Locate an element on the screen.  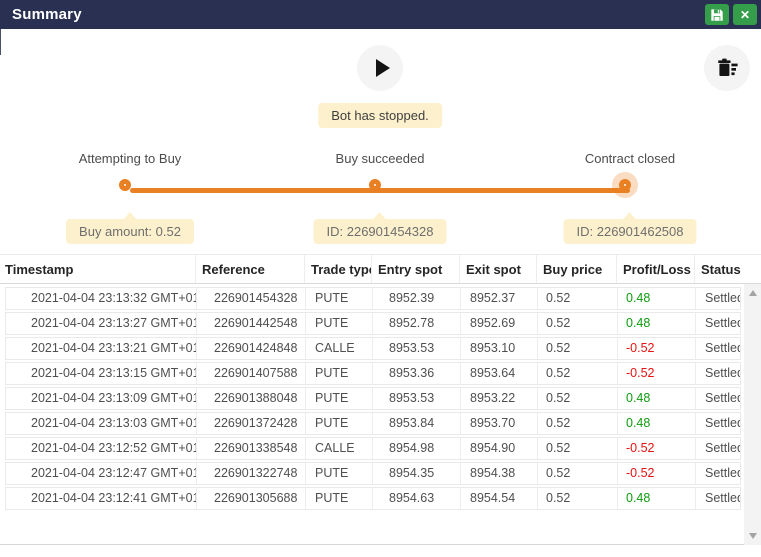
cell-reference: 226901454328 is located at coordinates (251, 298).